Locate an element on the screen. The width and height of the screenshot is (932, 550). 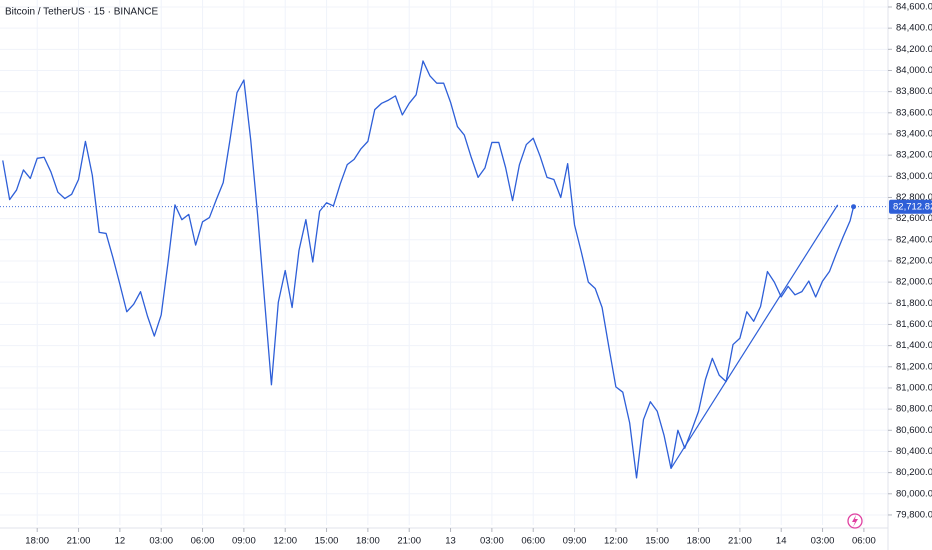
y-tick-label: 80,000.00 is located at coordinates (914, 493).